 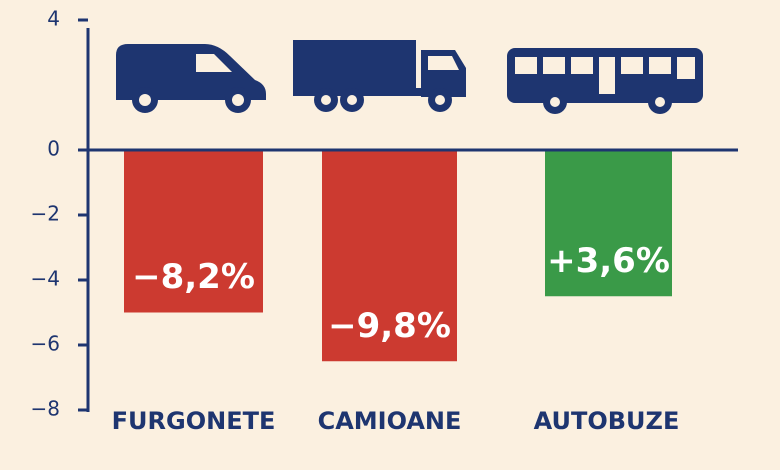 What do you see at coordinates (605, 81) in the screenshot?
I see `bus-icon` at bounding box center [605, 81].